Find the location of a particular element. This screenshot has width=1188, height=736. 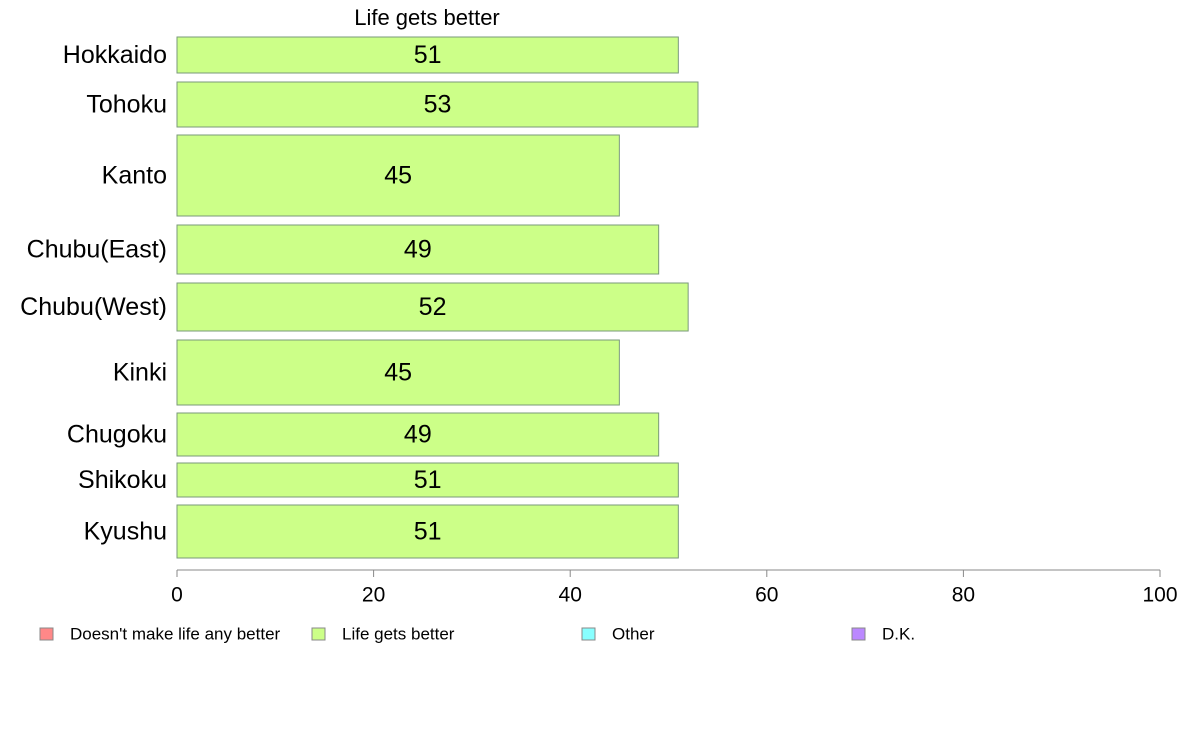

category-label: Shikoku is located at coordinates (122, 480).